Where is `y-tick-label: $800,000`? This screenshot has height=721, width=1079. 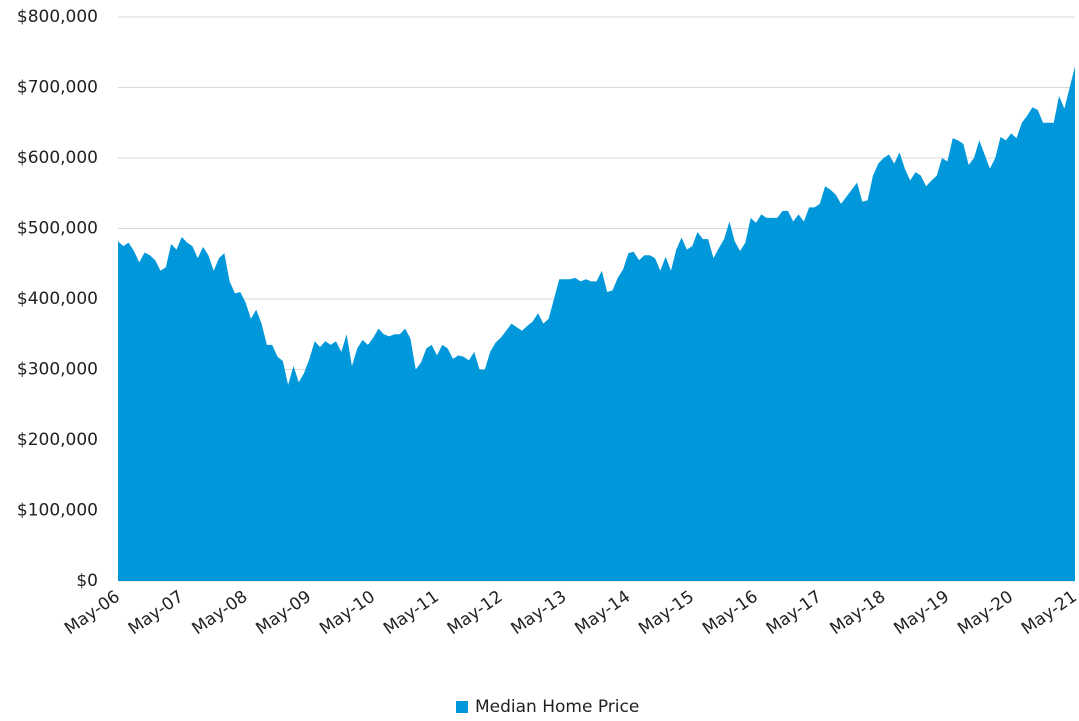 y-tick-label: $800,000 is located at coordinates (57, 17).